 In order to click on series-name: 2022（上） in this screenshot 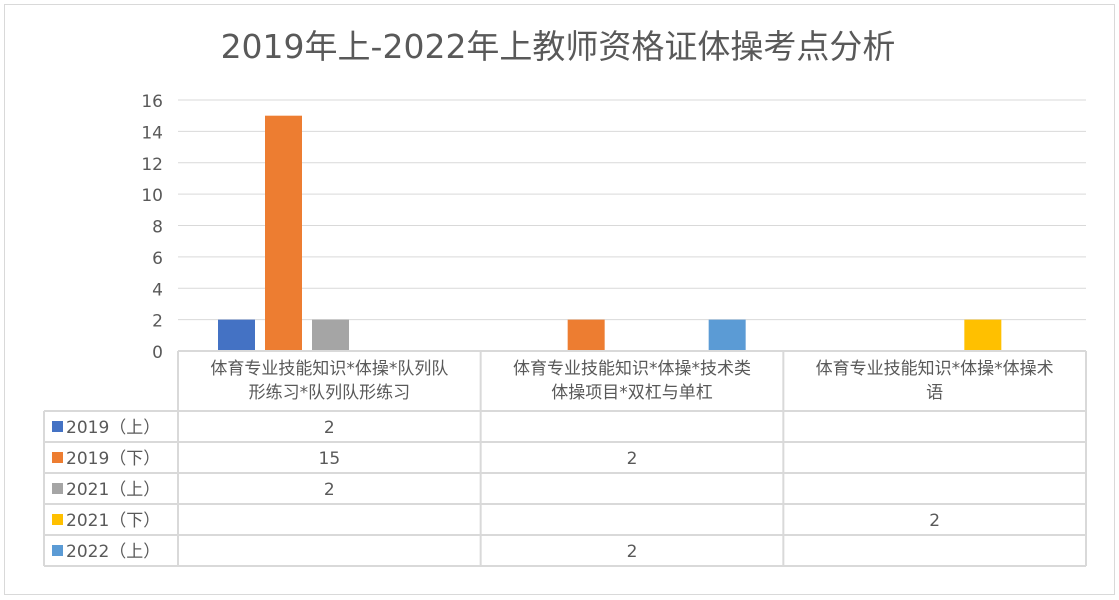, I will do `click(113, 552)`.